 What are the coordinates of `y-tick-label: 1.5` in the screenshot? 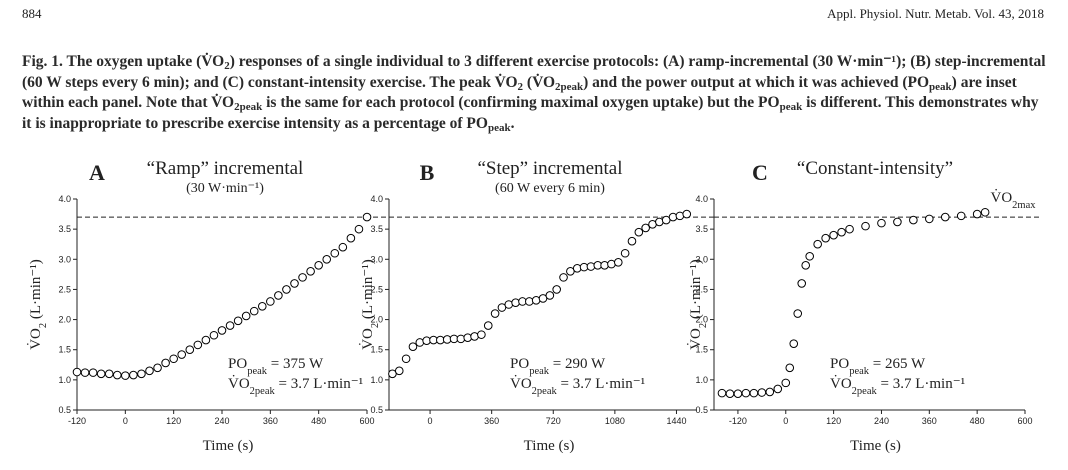 It's located at (64, 350).